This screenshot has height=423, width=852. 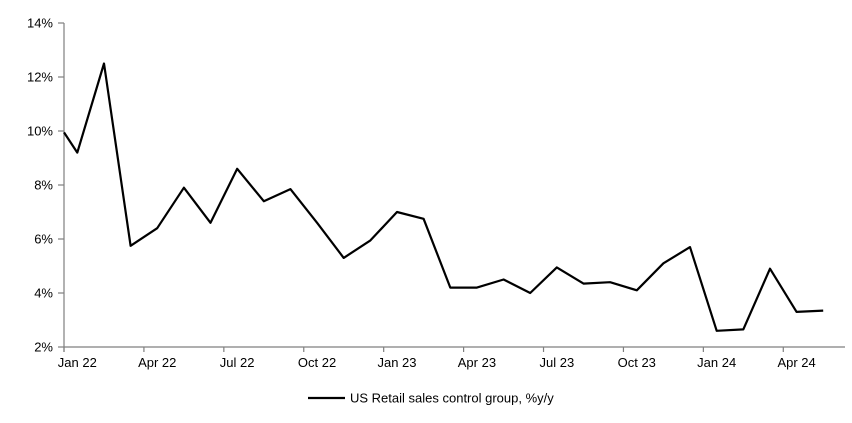 What do you see at coordinates (40, 23) in the screenshot?
I see `y-tick-label: 14%` at bounding box center [40, 23].